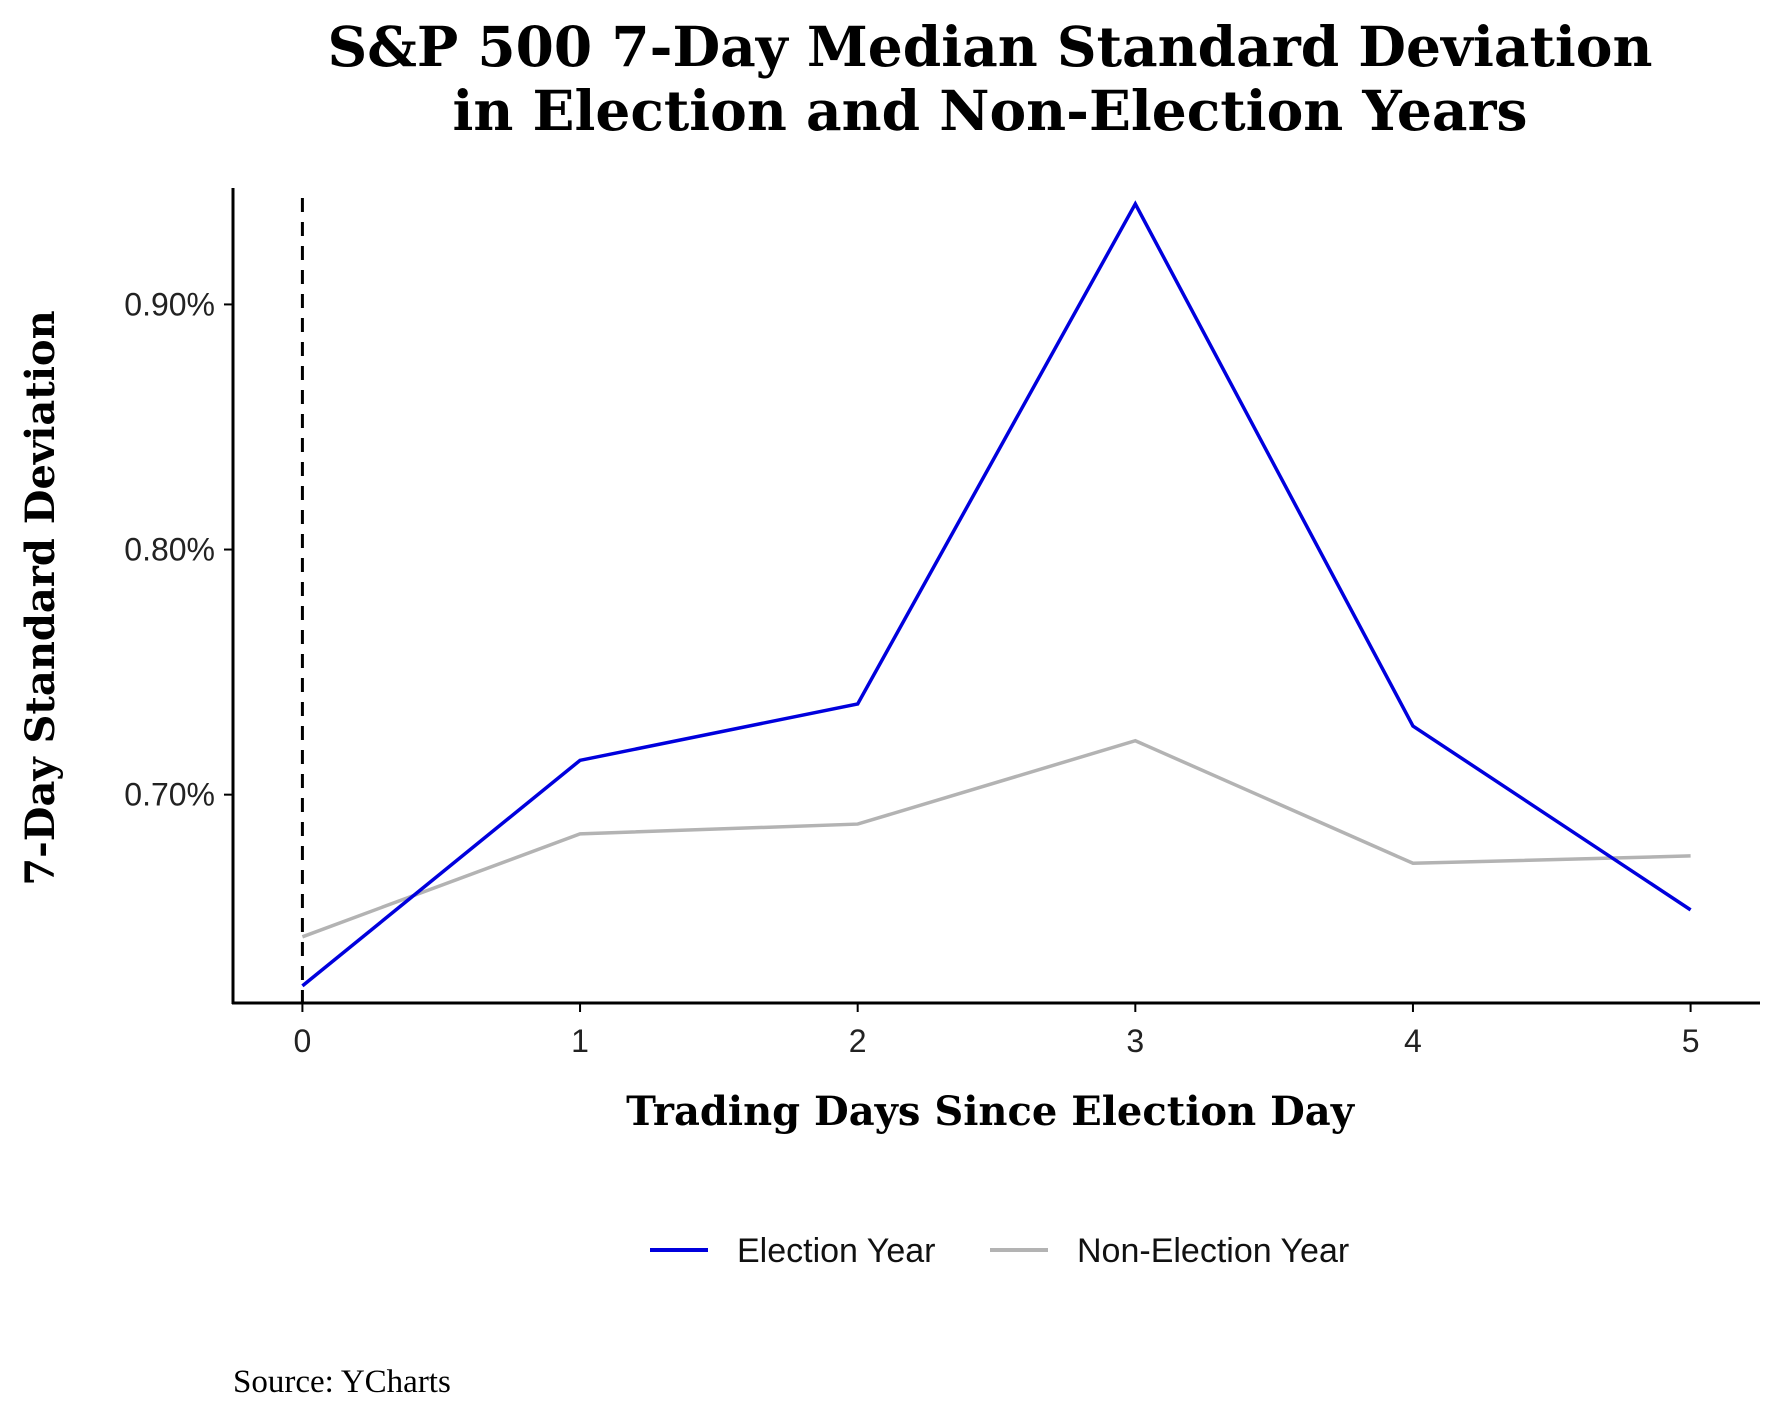 This screenshot has width=1771, height=1417. Describe the element at coordinates (1135, 1041) in the screenshot. I see `x-tick-label: 3` at that location.